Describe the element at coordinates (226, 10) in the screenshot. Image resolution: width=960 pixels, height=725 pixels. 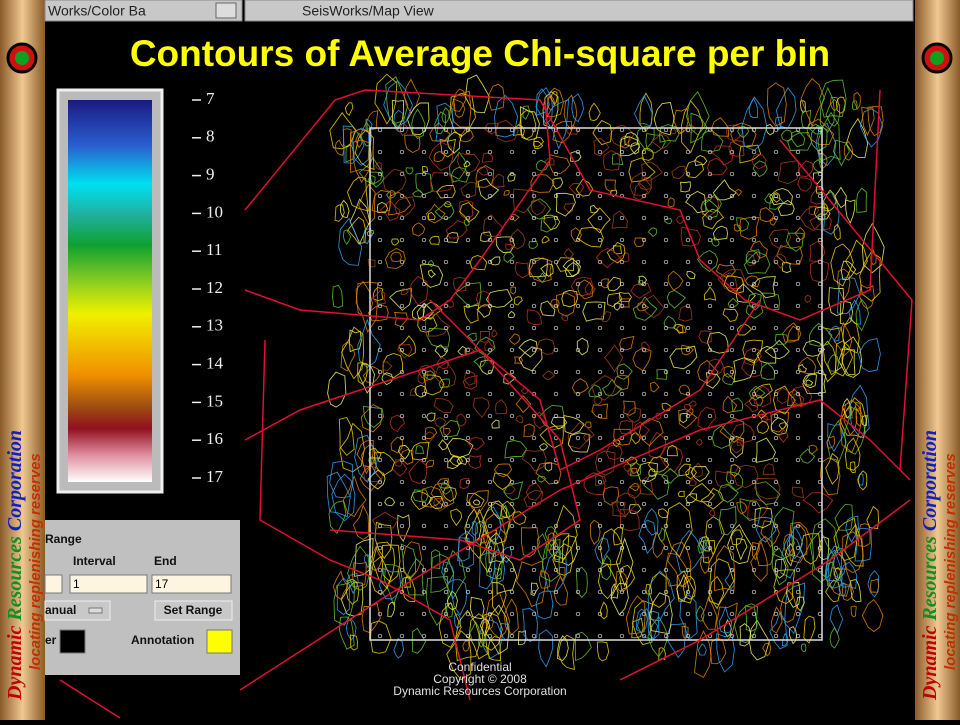
I see `window-button` at that location.